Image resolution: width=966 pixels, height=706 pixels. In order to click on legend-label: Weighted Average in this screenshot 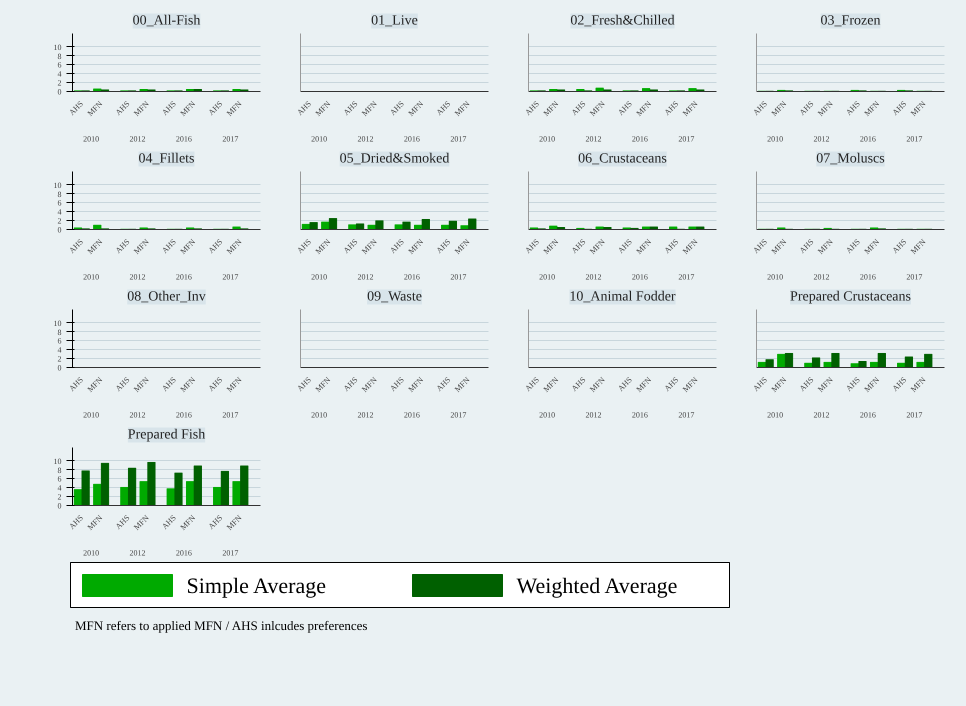, I will do `click(597, 585)`.